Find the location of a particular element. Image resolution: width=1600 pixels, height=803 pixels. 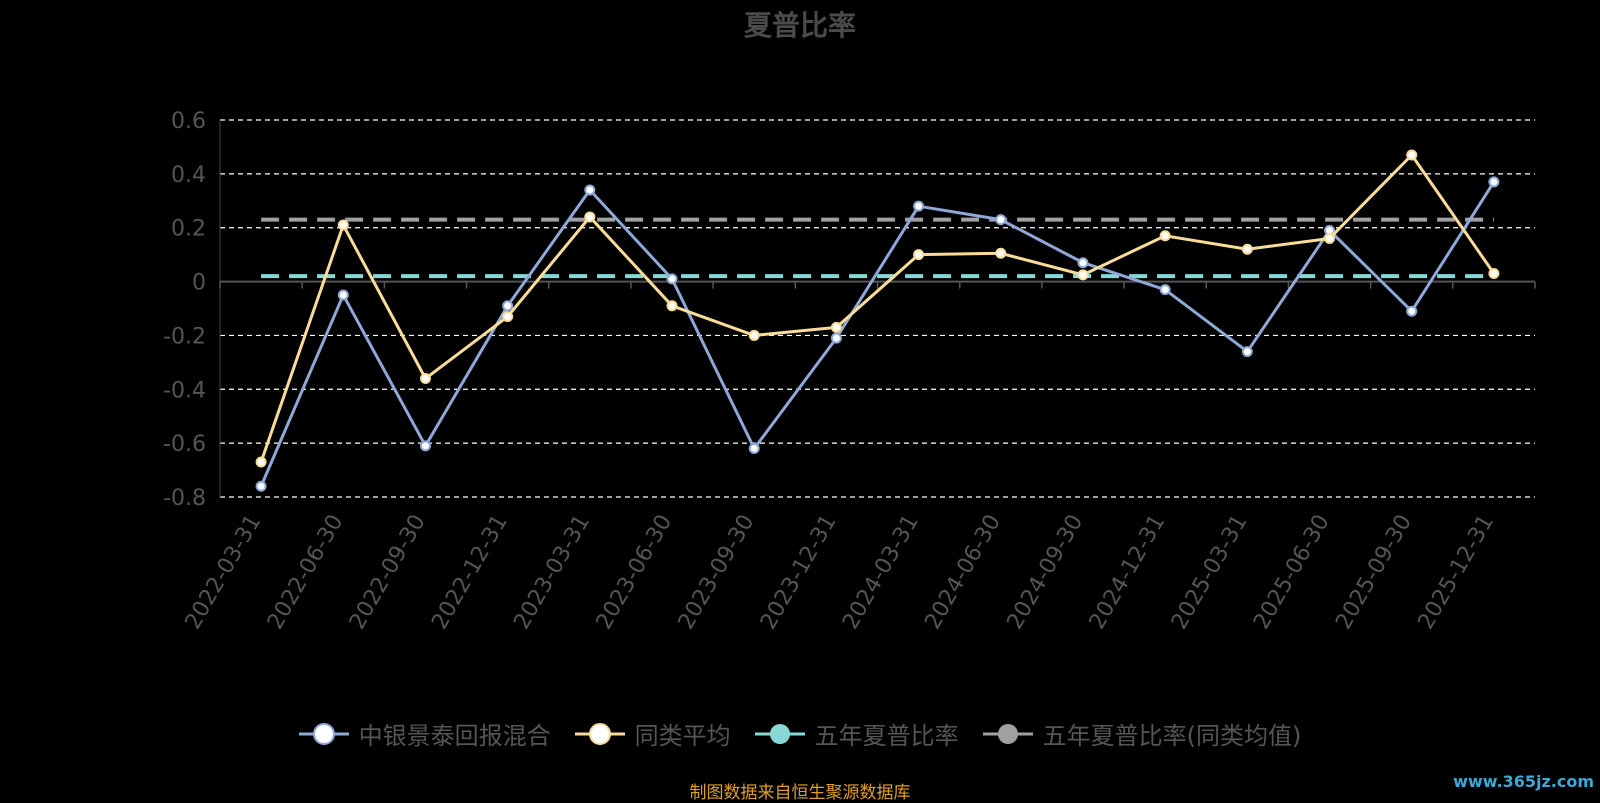

x-tick-label: 2025-03-31 is located at coordinates (1210, 572).